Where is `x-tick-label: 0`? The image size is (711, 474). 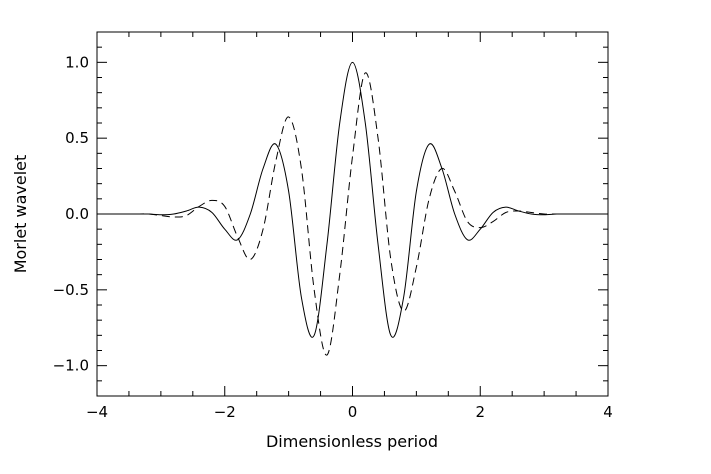
x-tick-label: 0 is located at coordinates (353, 412).